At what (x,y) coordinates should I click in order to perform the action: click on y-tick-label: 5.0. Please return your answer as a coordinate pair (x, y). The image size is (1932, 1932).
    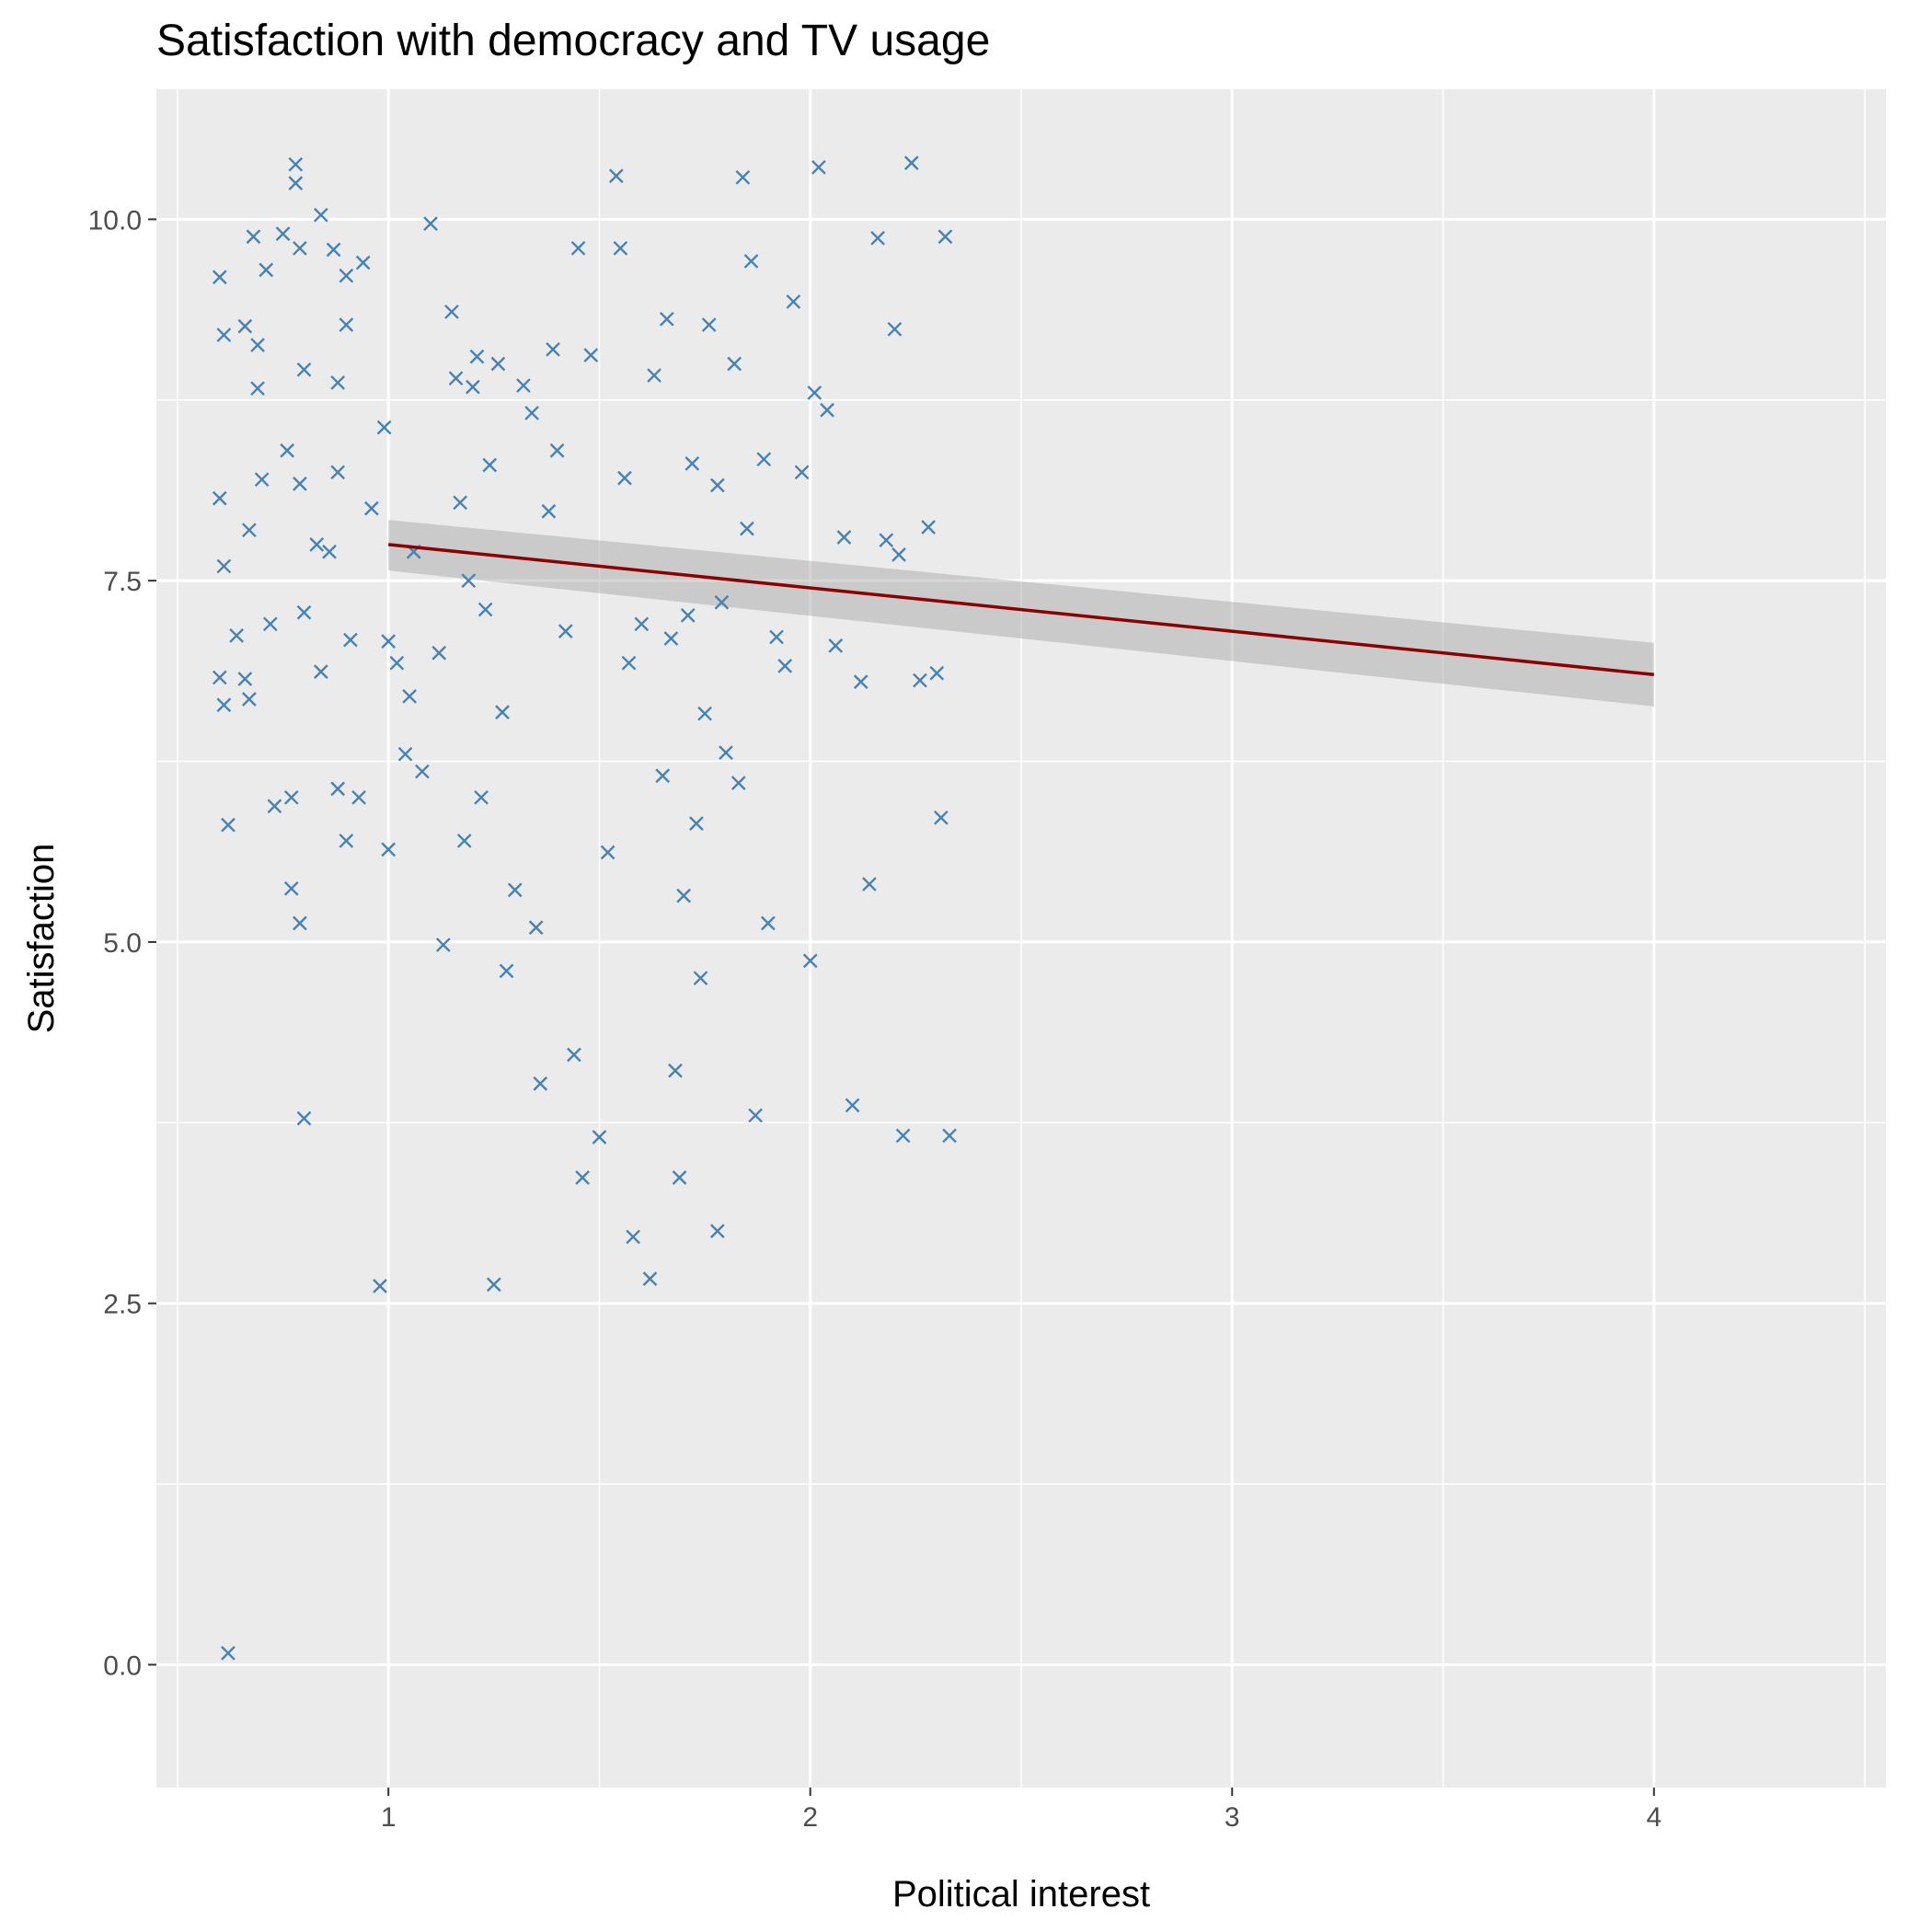
    Looking at the image, I should click on (122, 943).